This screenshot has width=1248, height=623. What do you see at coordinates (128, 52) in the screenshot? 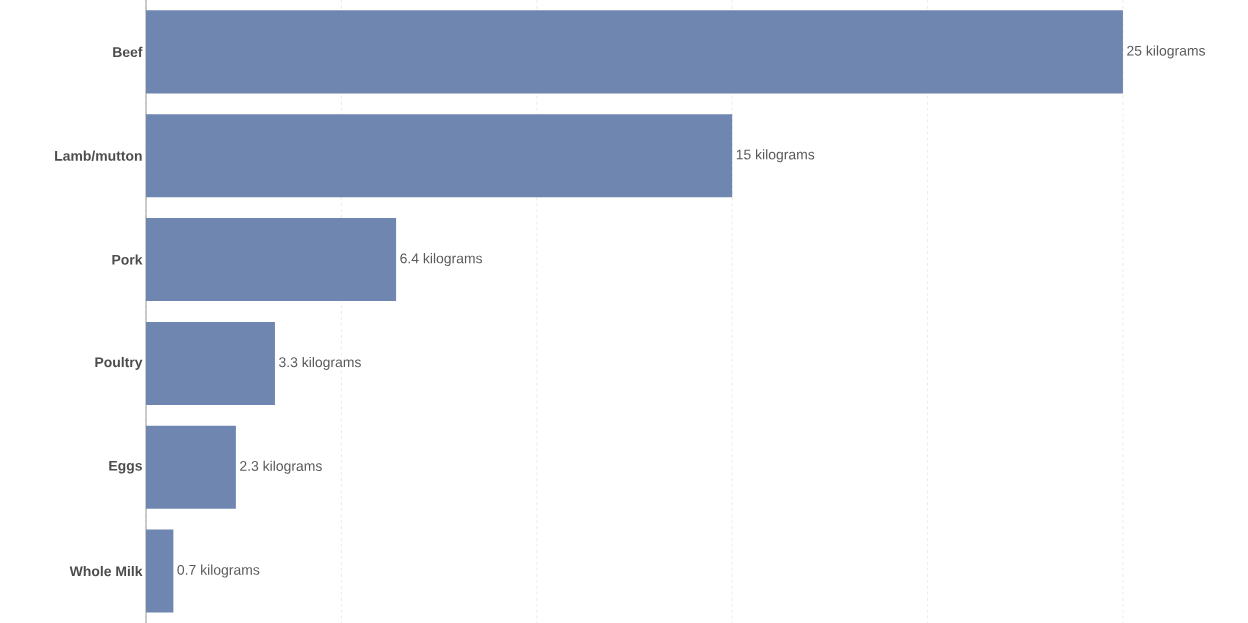
I see `y-tick-label: Beef` at bounding box center [128, 52].